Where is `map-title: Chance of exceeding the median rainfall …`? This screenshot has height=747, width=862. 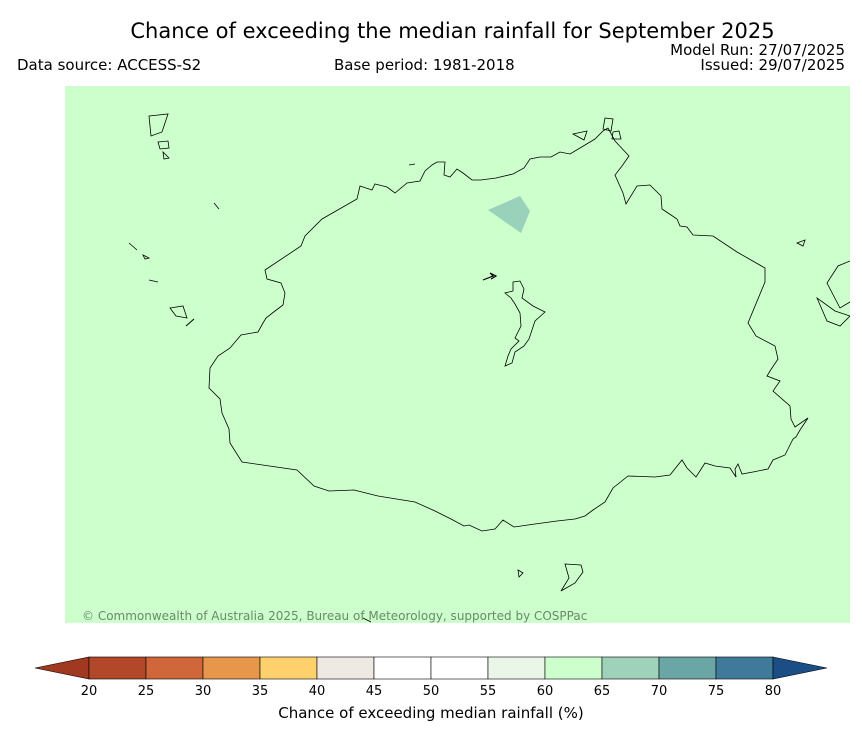
map-title: Chance of exceeding the median rainfall … is located at coordinates (452, 31).